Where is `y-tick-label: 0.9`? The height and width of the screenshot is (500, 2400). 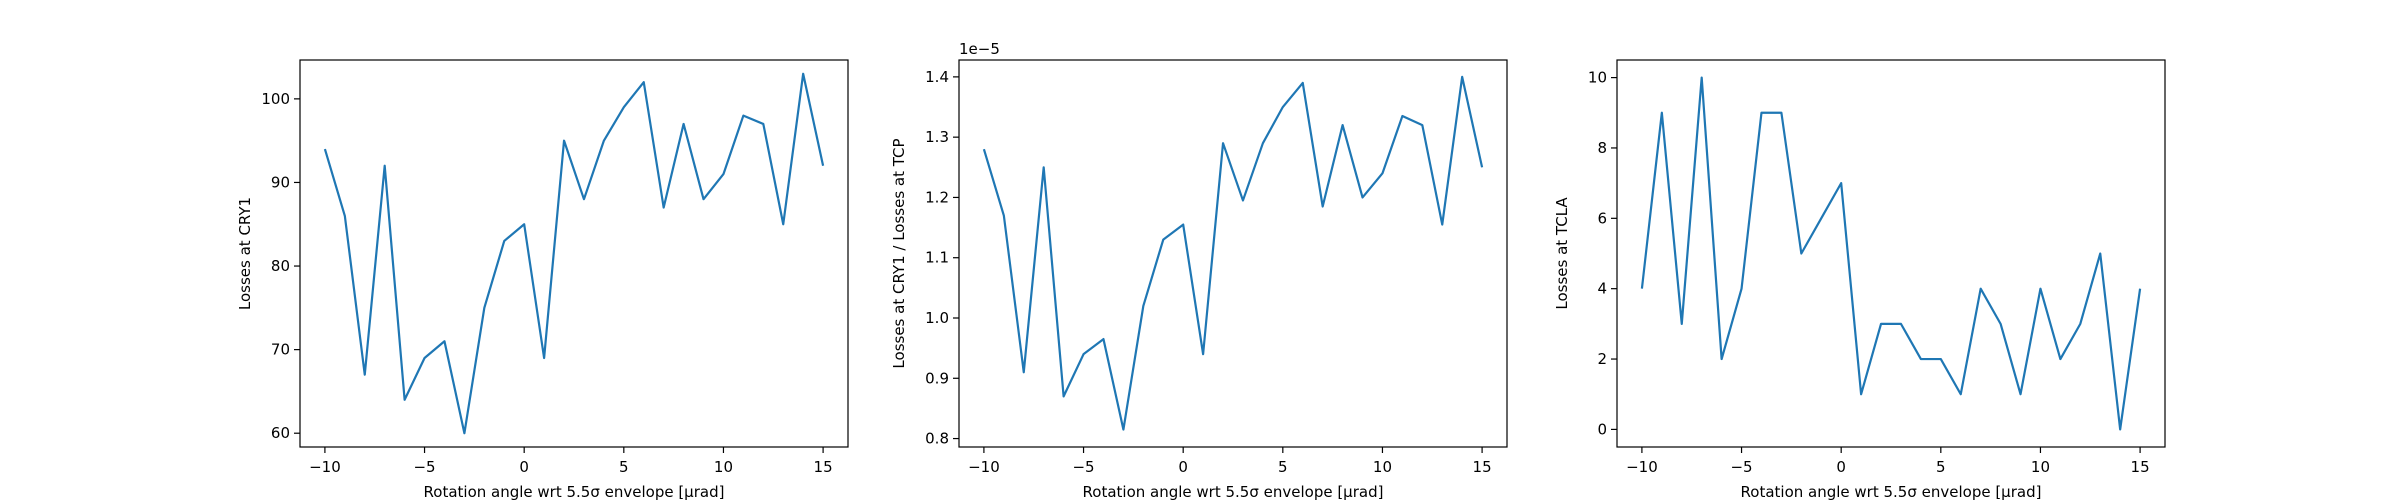 y-tick-label: 0.9 is located at coordinates (937, 378).